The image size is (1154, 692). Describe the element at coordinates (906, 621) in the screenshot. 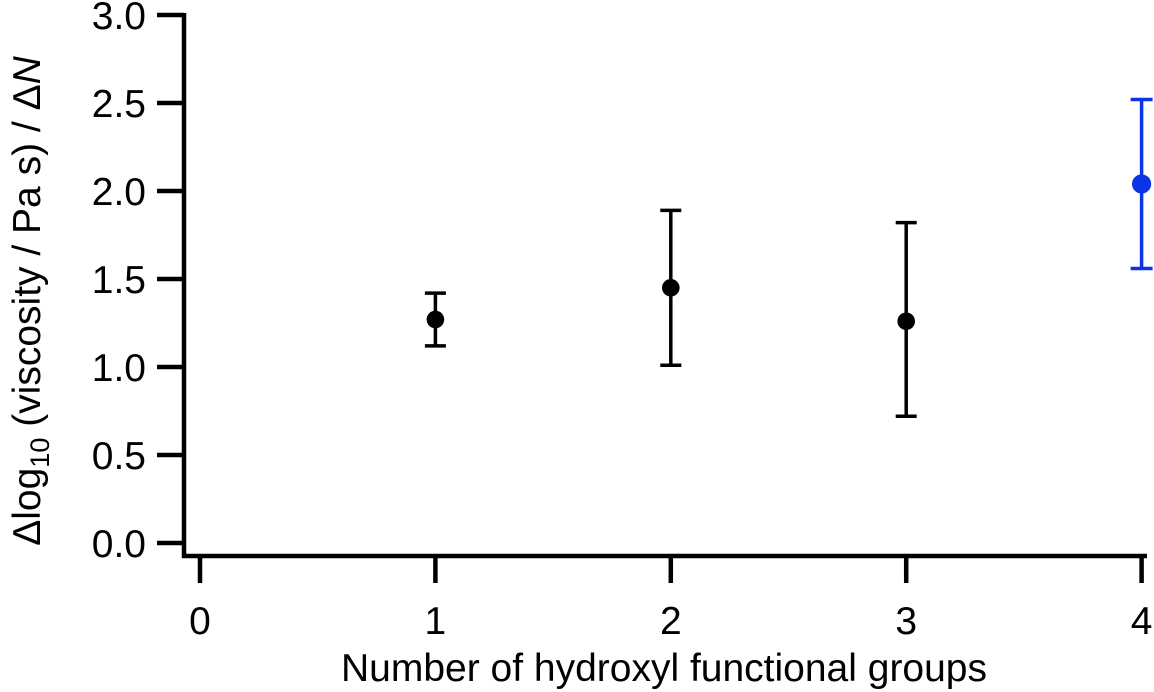

I see `x-axis-tick-label: 3` at that location.